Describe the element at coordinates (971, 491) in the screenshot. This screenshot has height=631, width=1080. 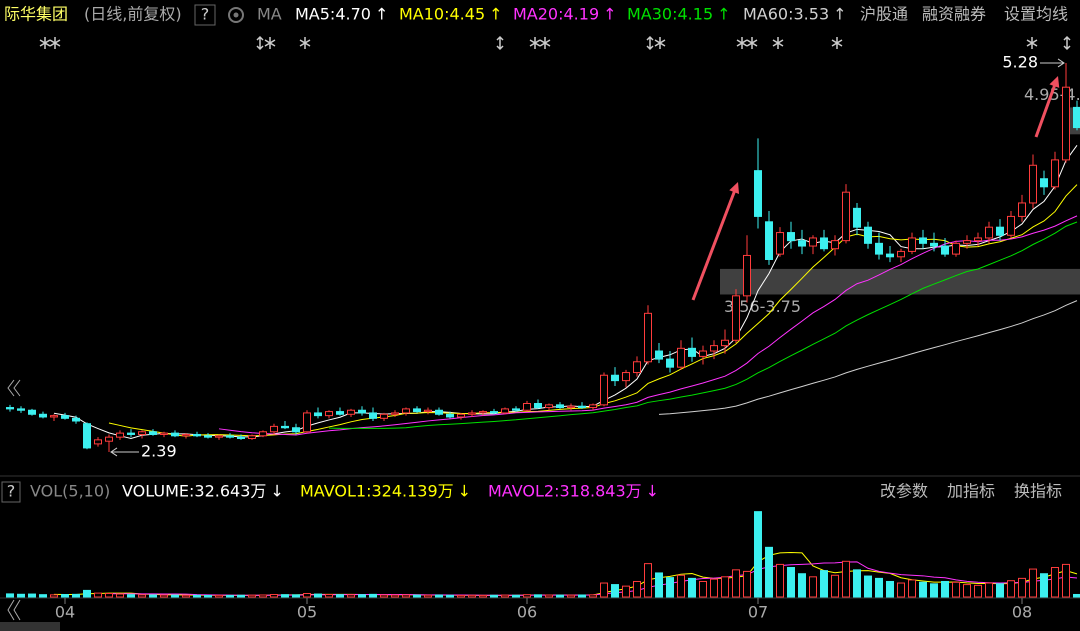
I see `indicator-button: 加指标` at that location.